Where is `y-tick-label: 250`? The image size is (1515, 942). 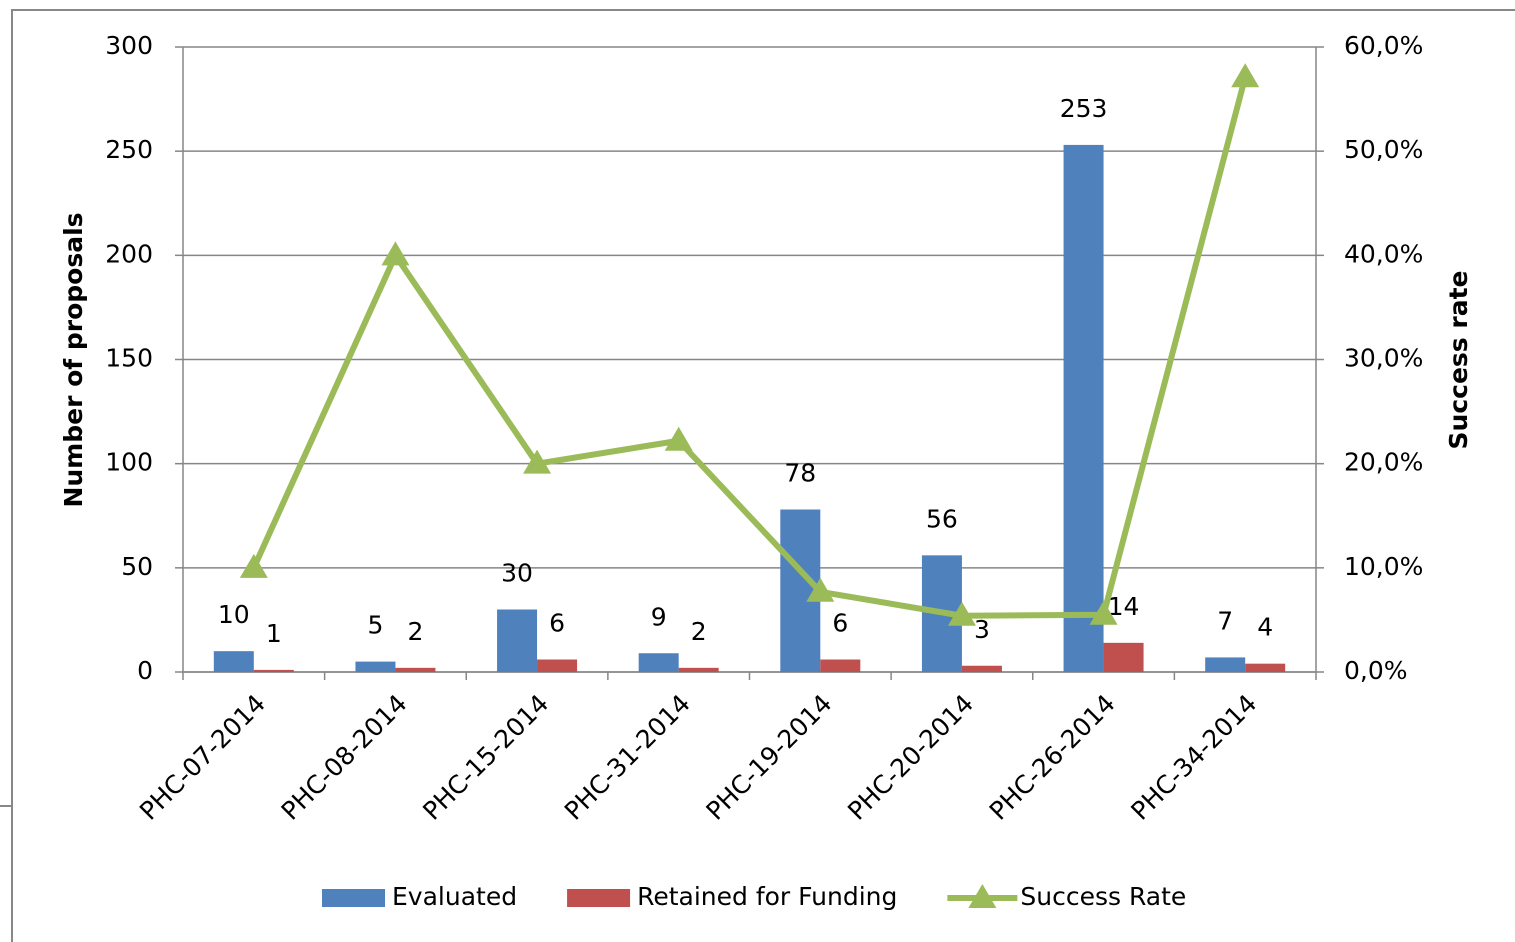
y-tick-label: 250 is located at coordinates (129, 149).